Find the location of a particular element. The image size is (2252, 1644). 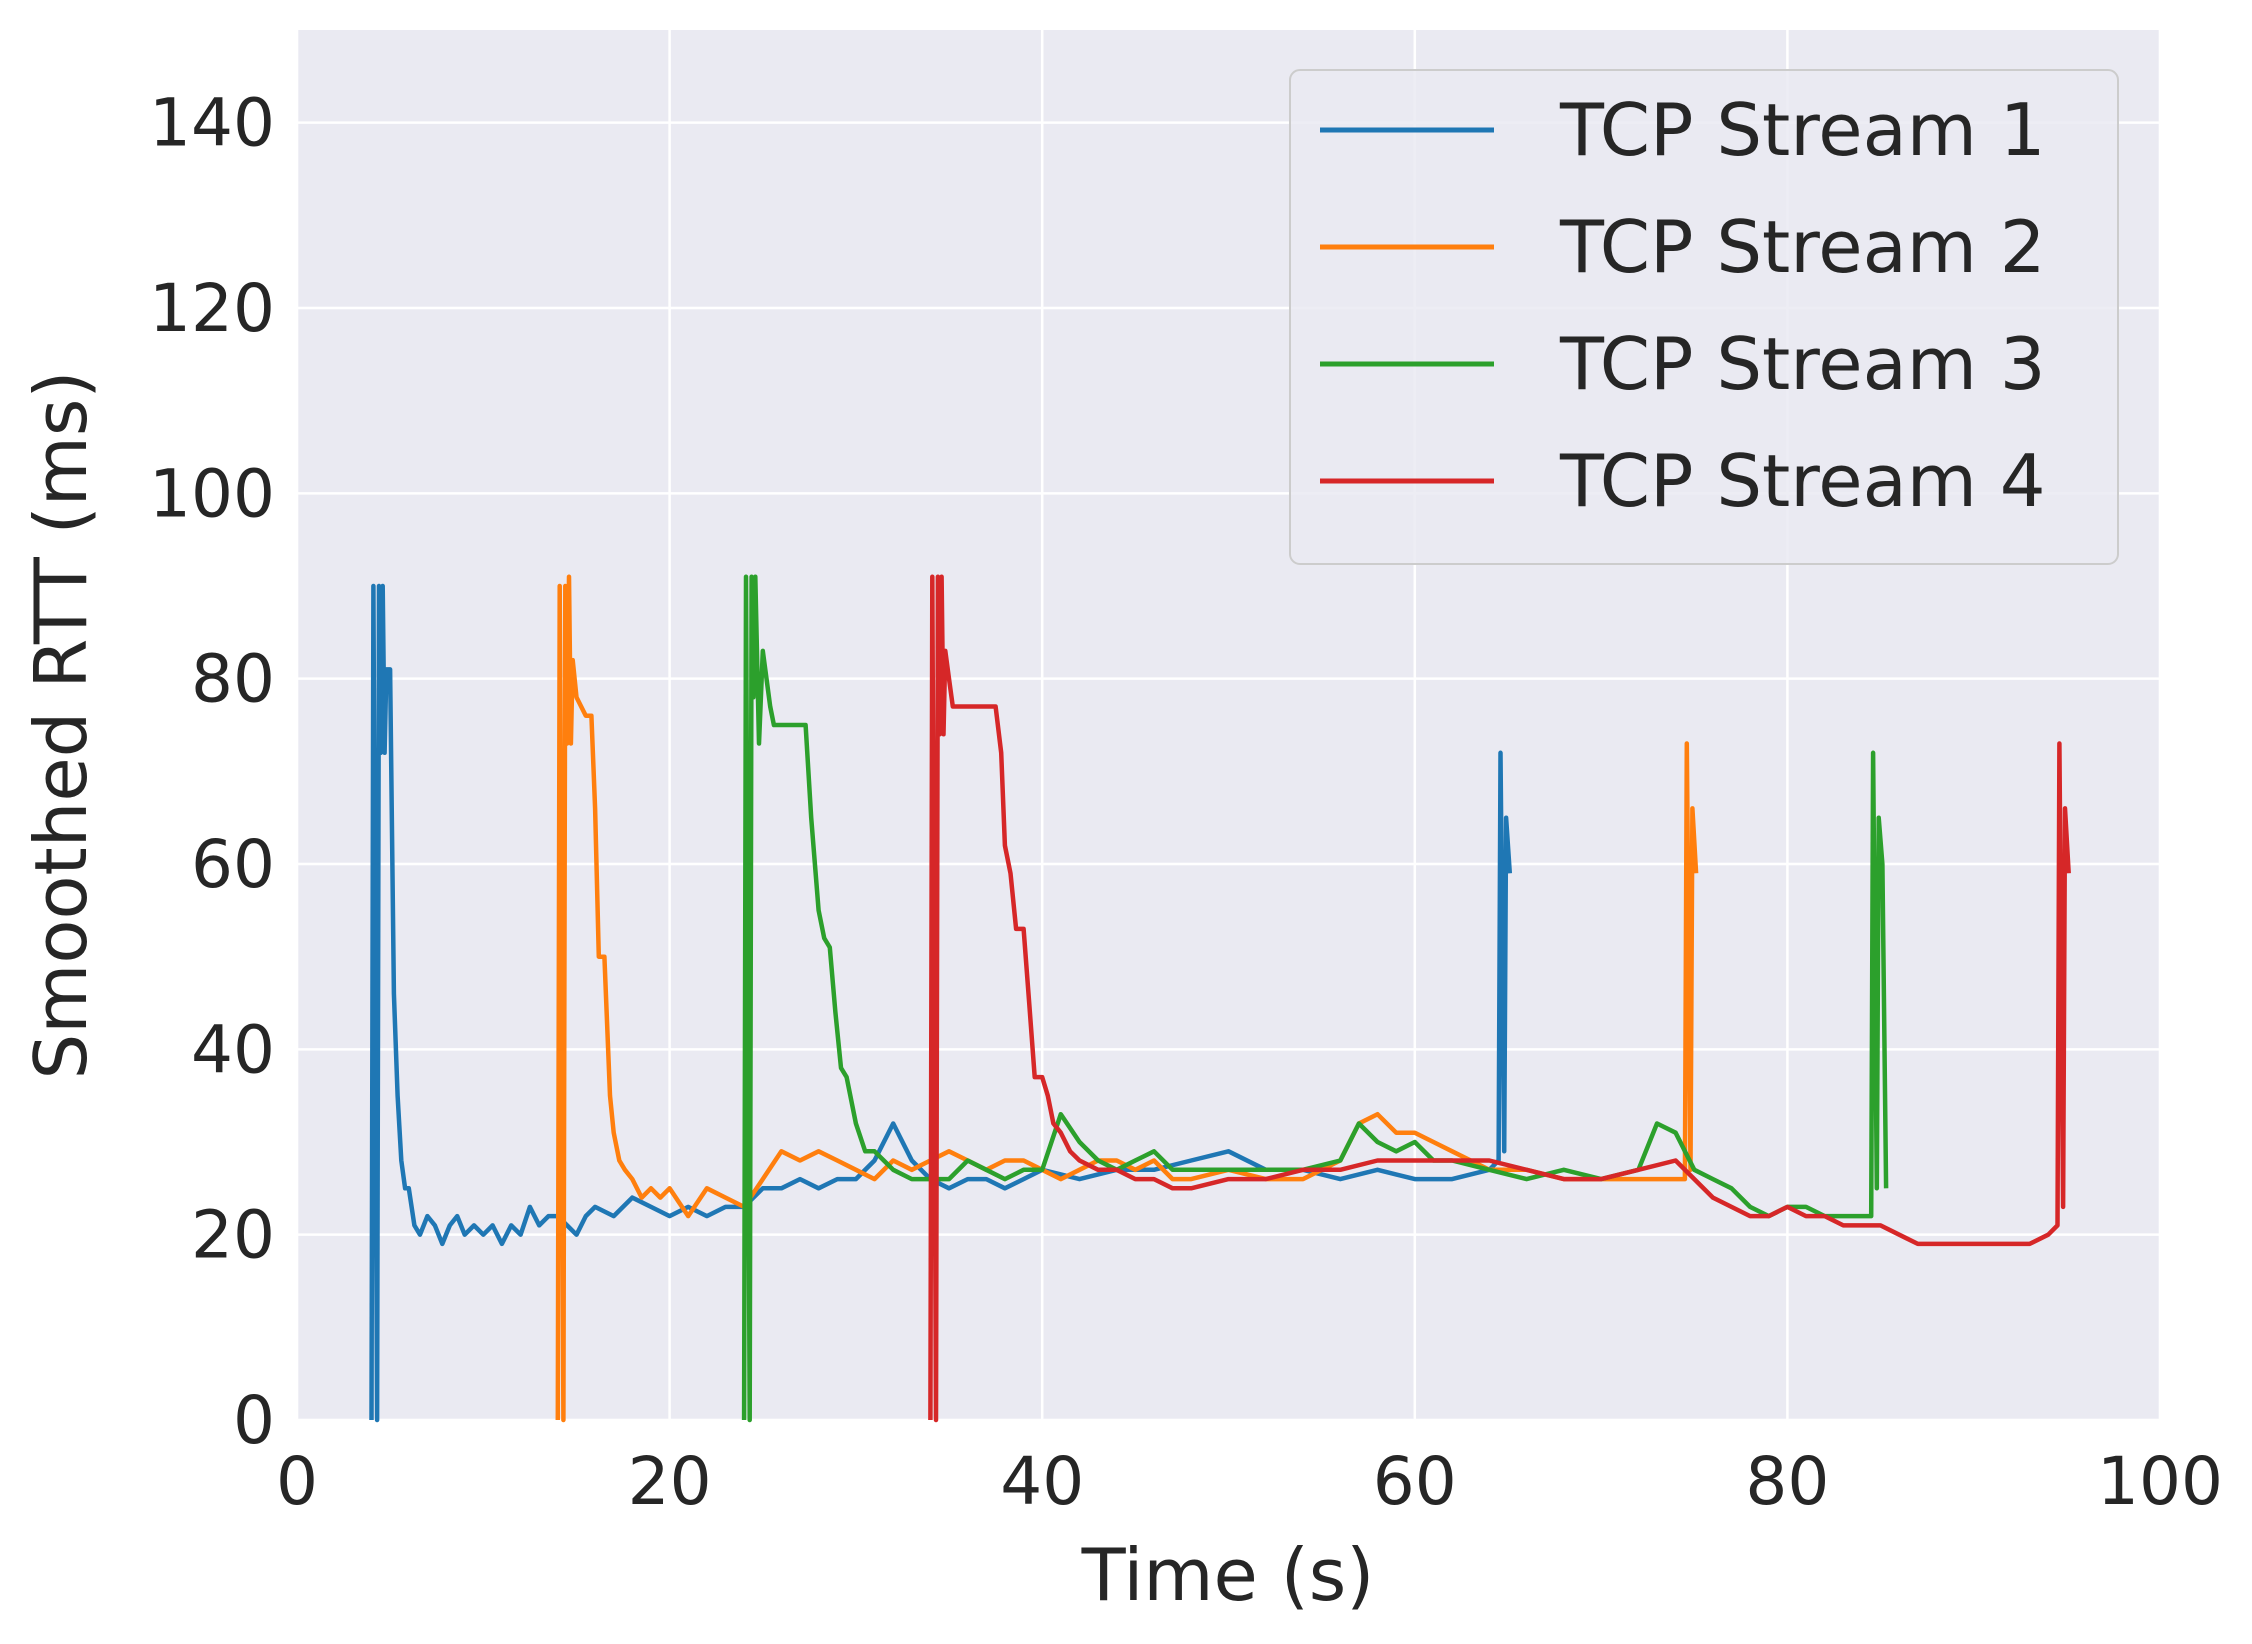

x-tick-labels: 0 20 40 60 80 100 is located at coordinates (1249, 1481).